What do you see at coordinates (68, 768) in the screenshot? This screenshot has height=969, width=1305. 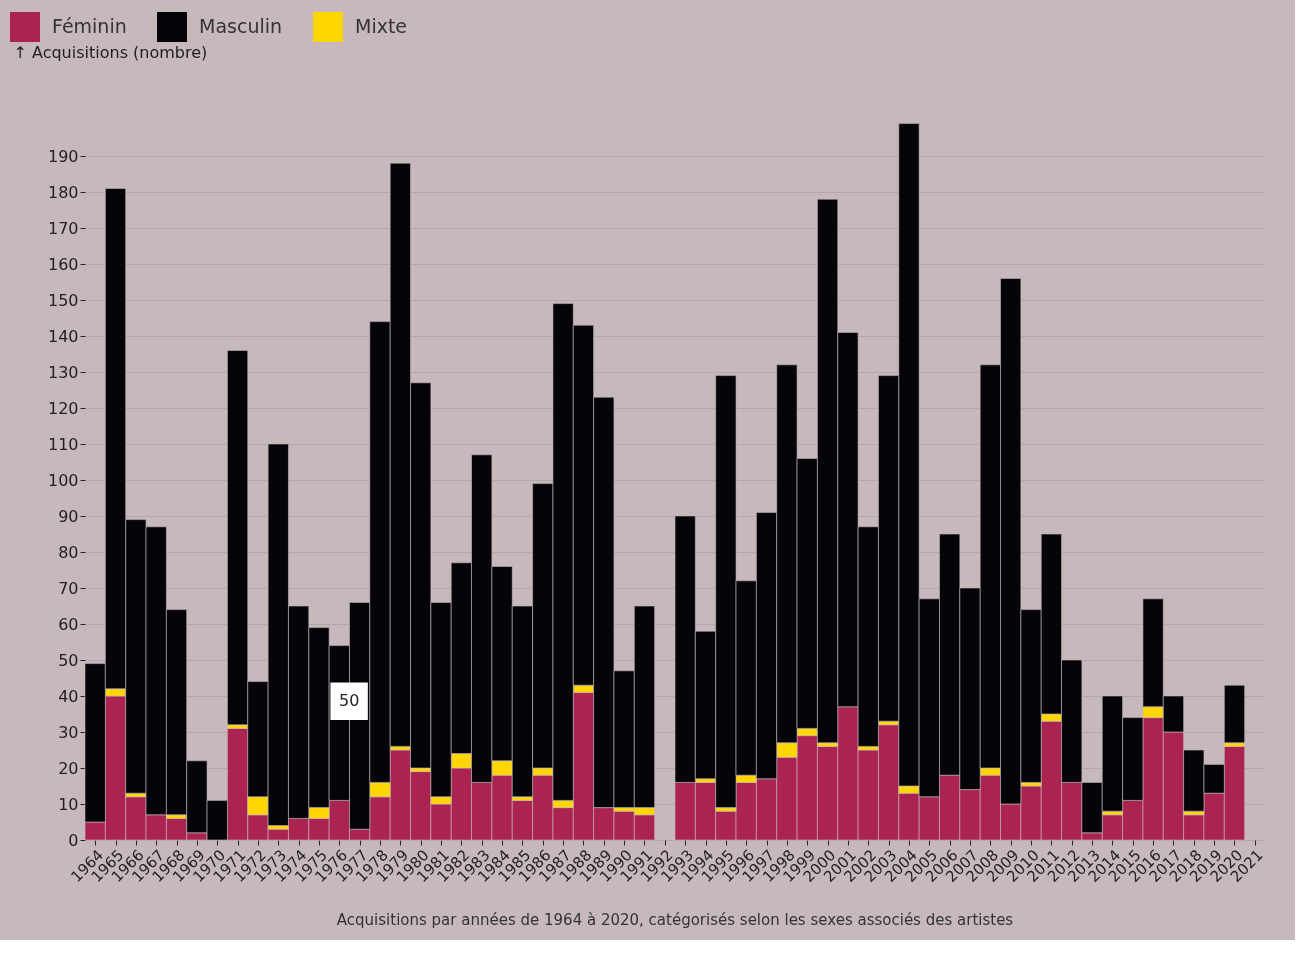 I see `y-tick-label: 20` at bounding box center [68, 768].